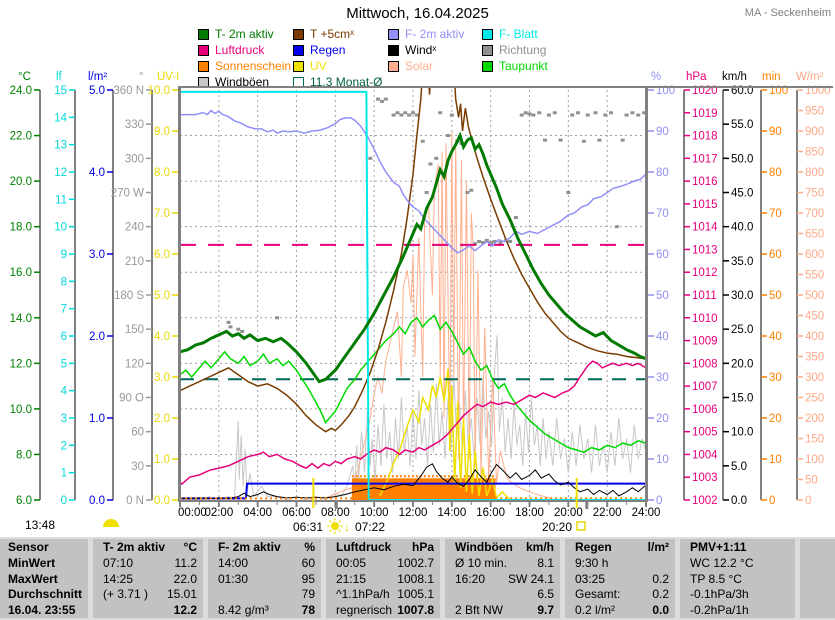  Describe the element at coordinates (64, 255) in the screenshot. I see `svg-text: 9` at that location.